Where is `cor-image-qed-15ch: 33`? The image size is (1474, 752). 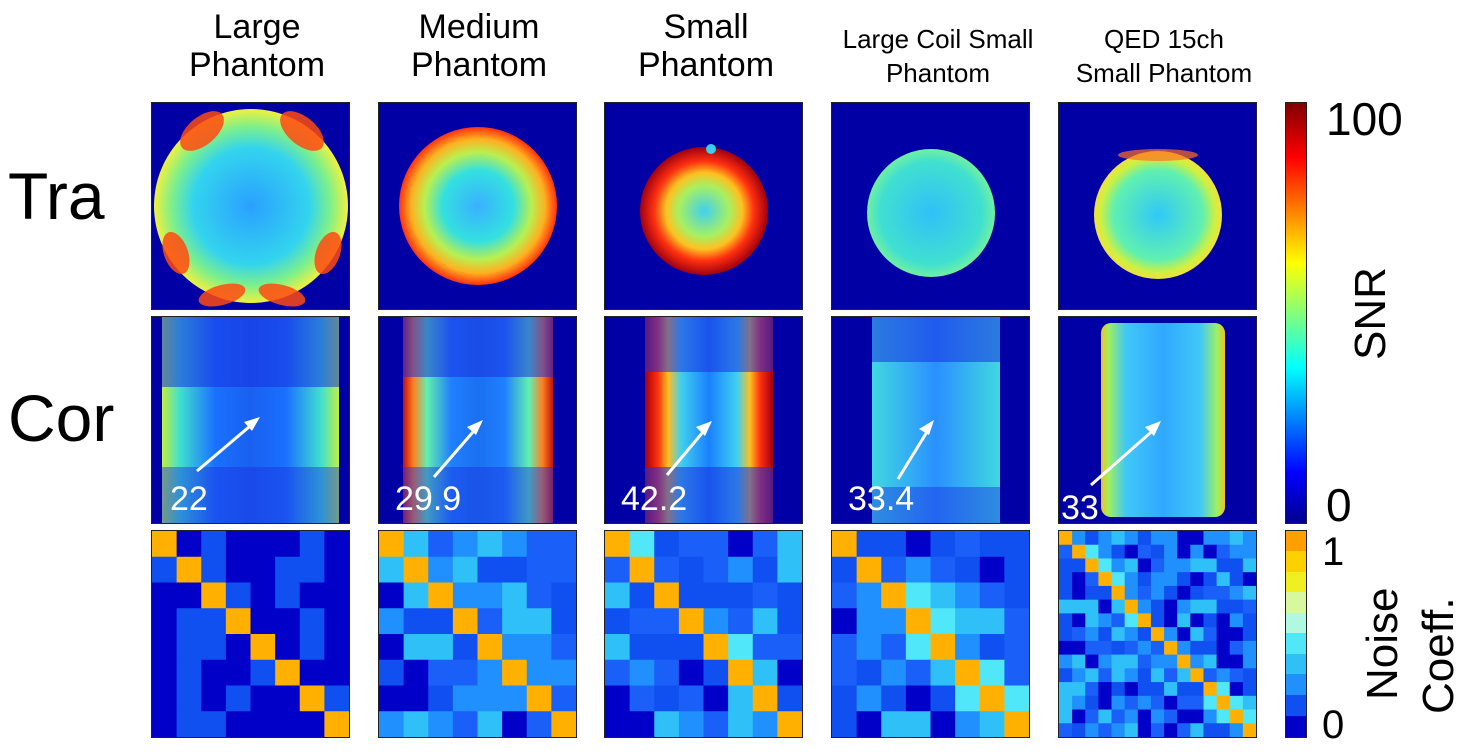 cor-image-qed-15ch: 33 is located at coordinates (1157, 420).